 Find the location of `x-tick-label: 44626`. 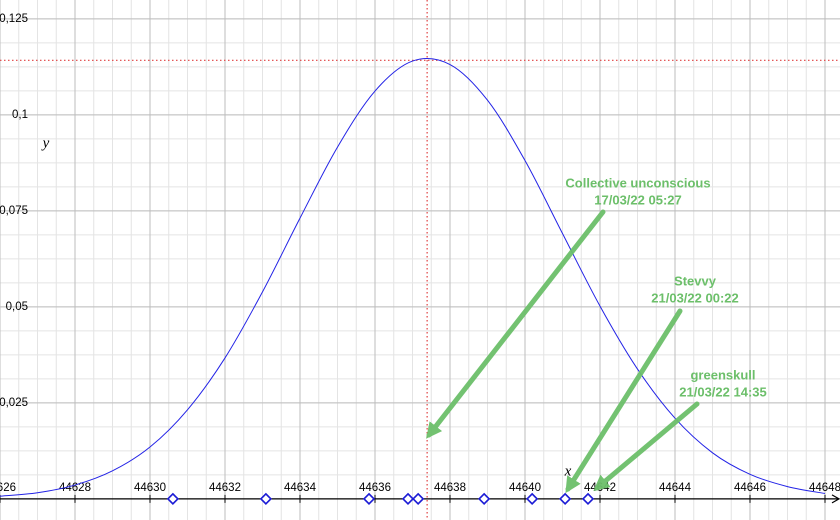

x-tick-label: 44626 is located at coordinates (8, 488).